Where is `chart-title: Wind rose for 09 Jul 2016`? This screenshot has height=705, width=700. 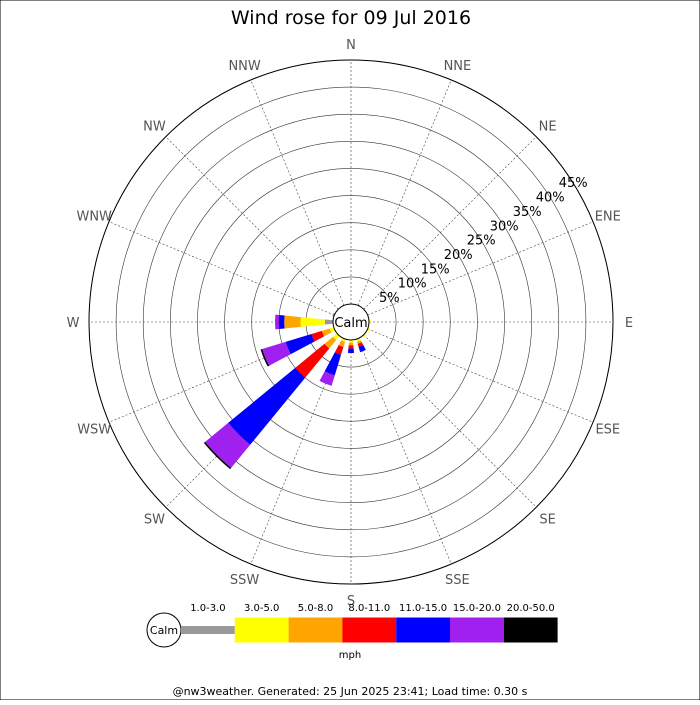
chart-title: Wind rose for 09 Jul 2016 is located at coordinates (351, 18).